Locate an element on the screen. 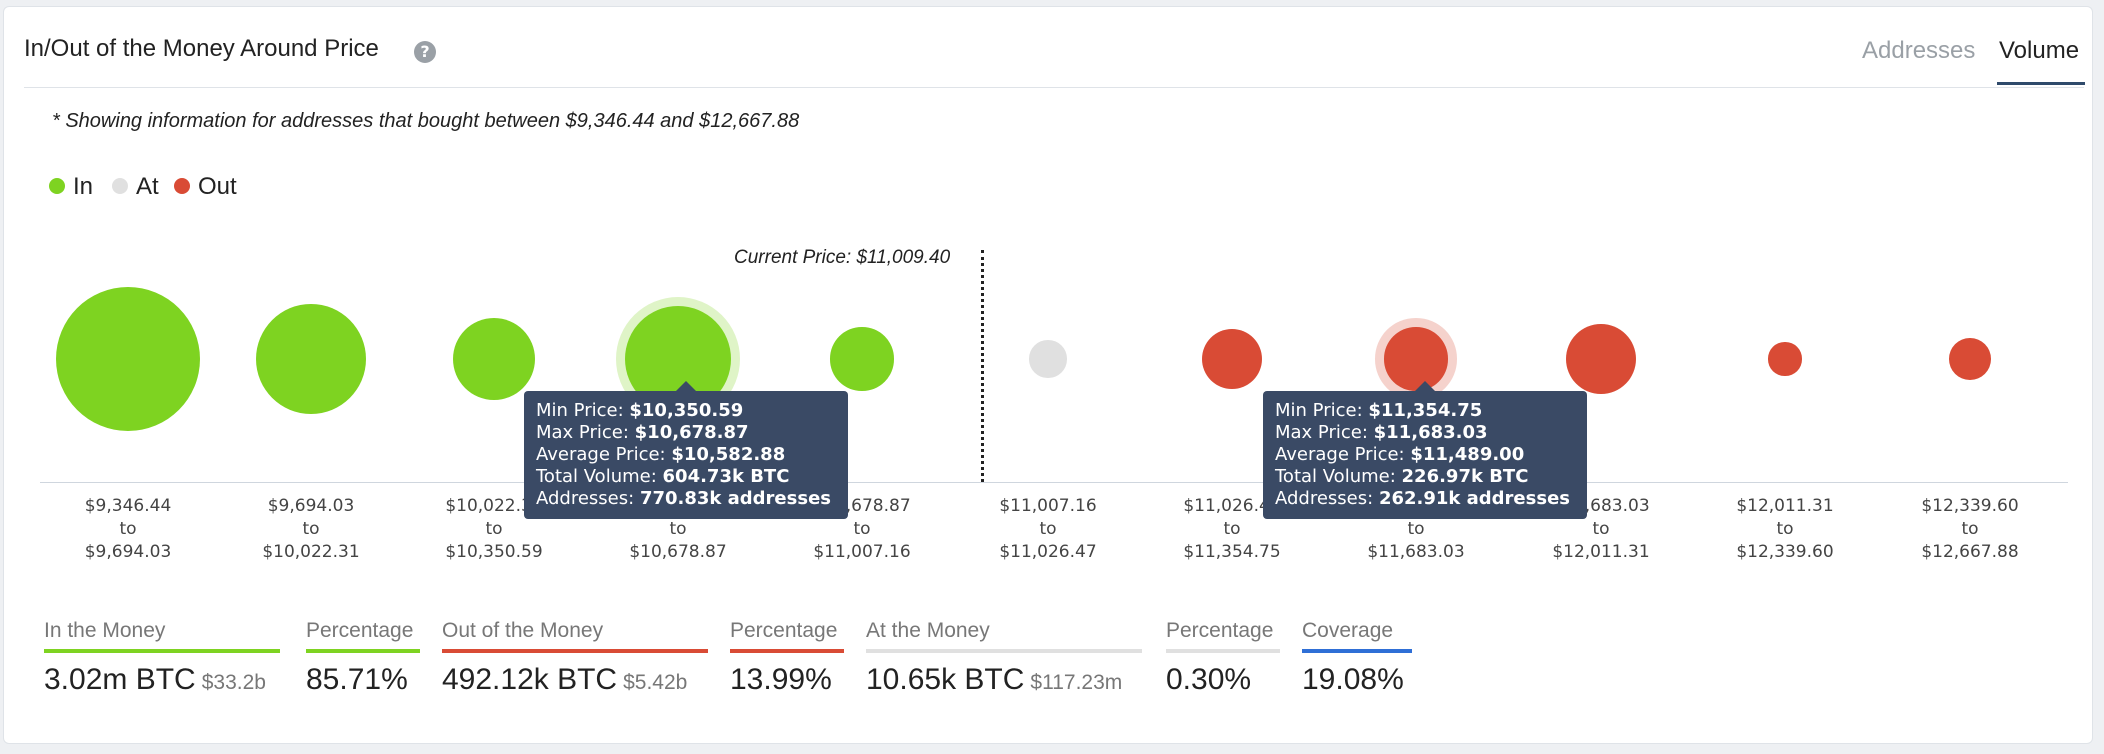 This screenshot has width=2104, height=754. tab-volume: Volume is located at coordinates (2039, 50).